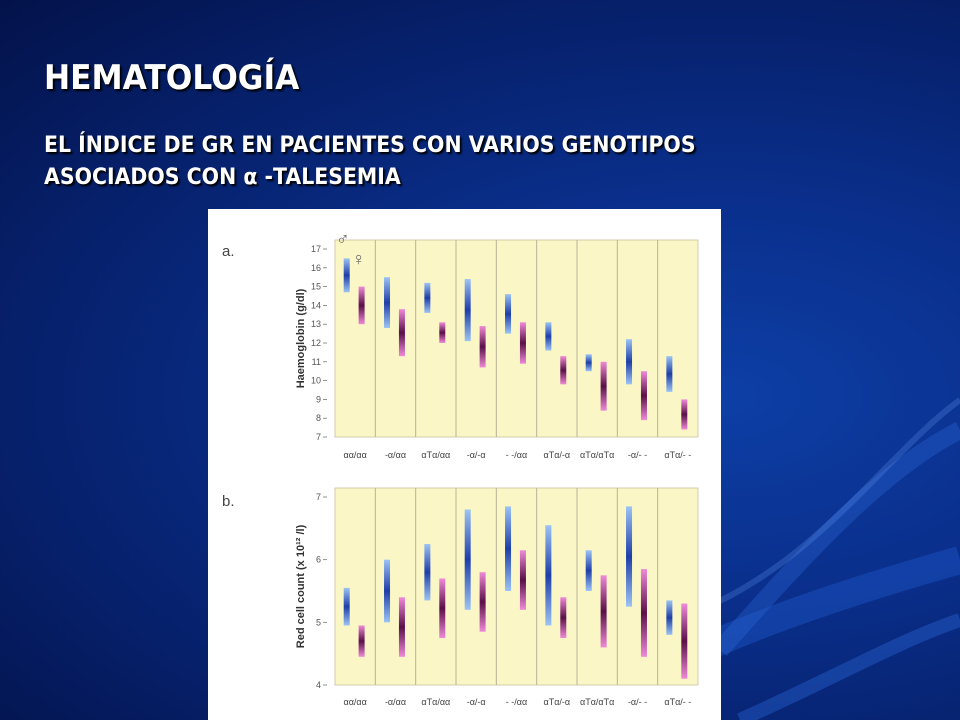  I want to click on y-tick-label: 5, so click(318, 622).